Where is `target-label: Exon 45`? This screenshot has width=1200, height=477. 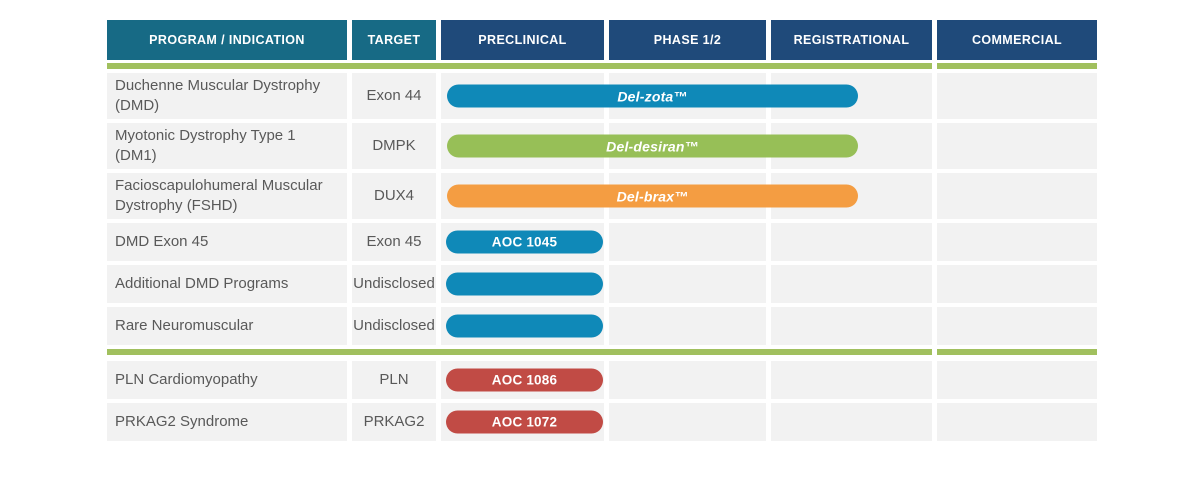
target-label: Exon 45 is located at coordinates (394, 241).